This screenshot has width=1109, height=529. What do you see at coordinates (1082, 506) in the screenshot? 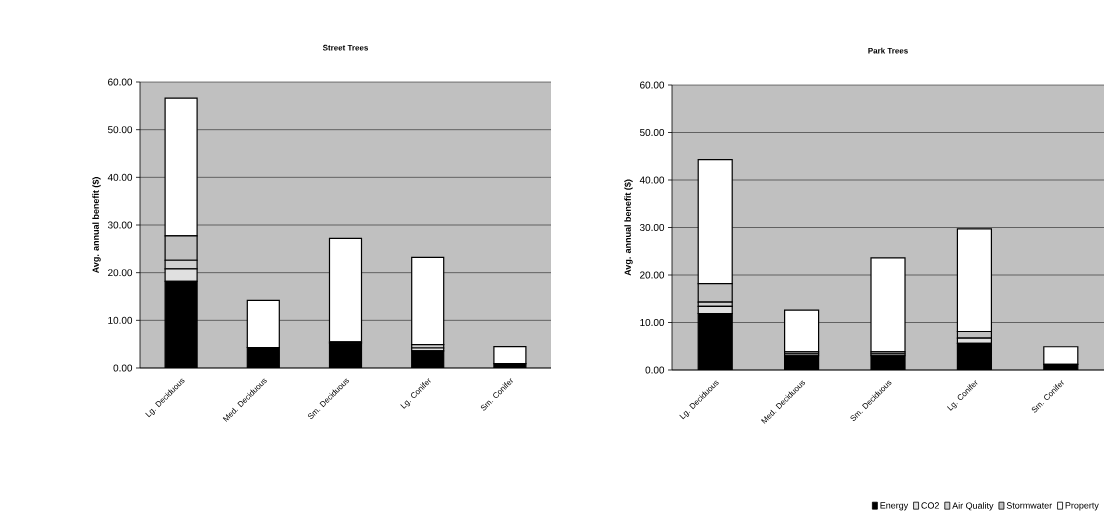
I see `legend-label: Property` at bounding box center [1082, 506].